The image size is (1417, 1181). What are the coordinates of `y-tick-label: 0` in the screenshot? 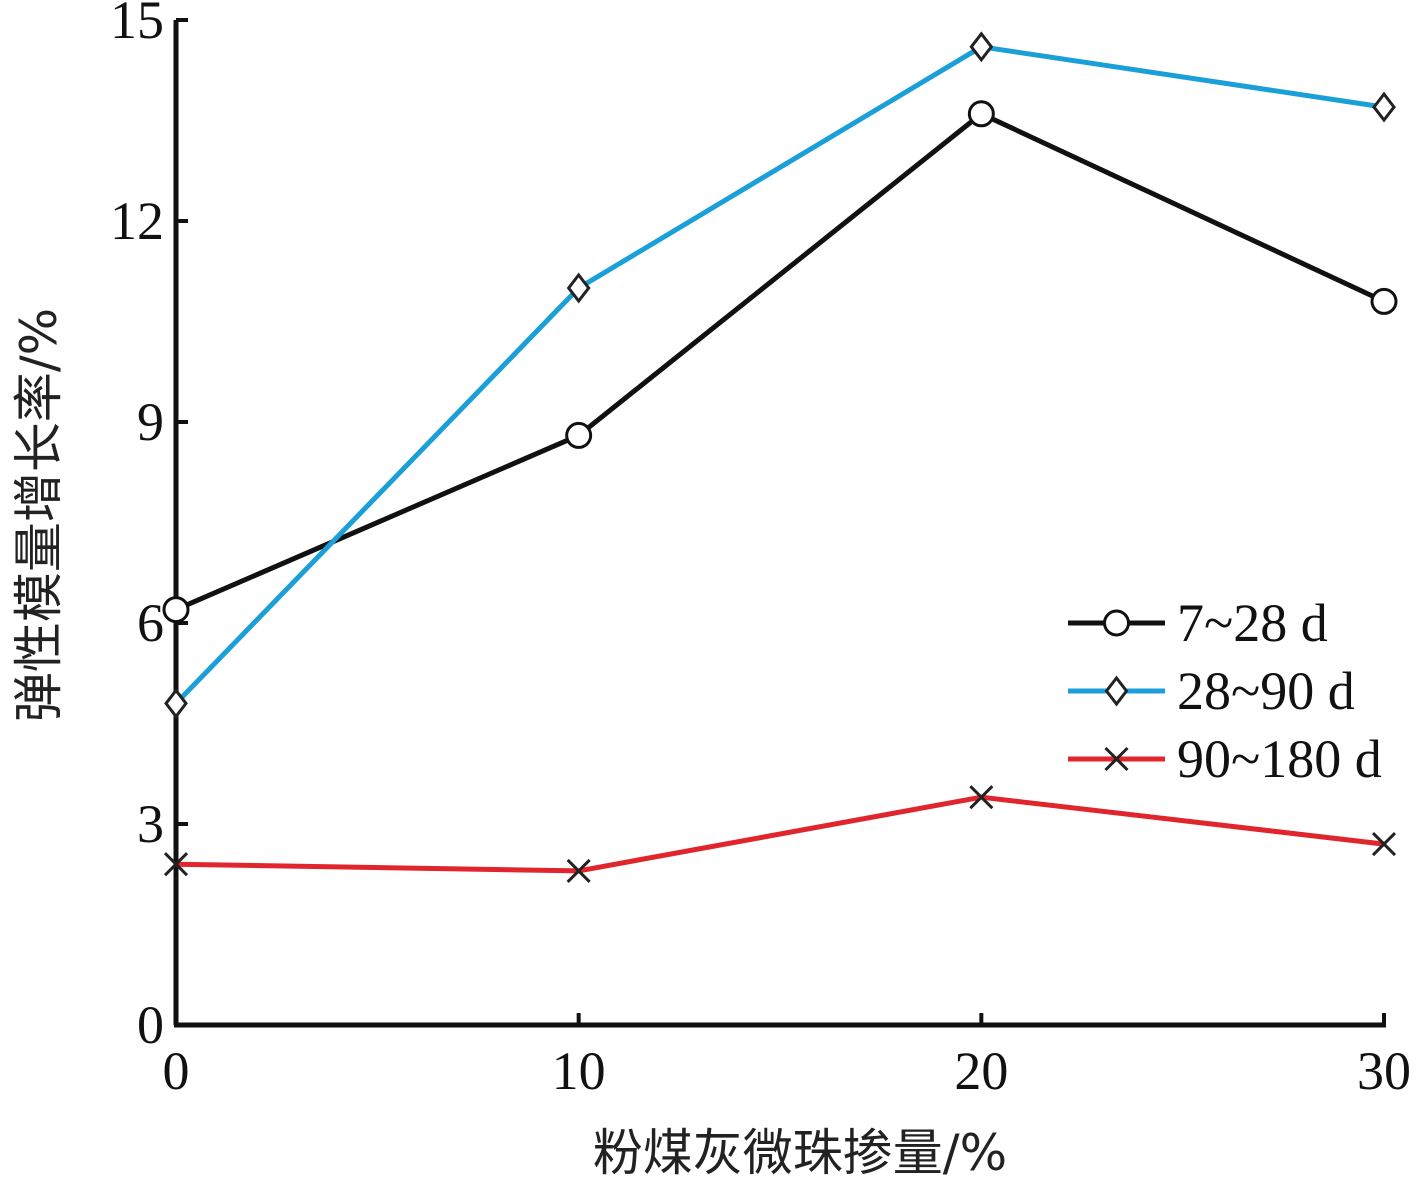 It's located at (150, 1025).